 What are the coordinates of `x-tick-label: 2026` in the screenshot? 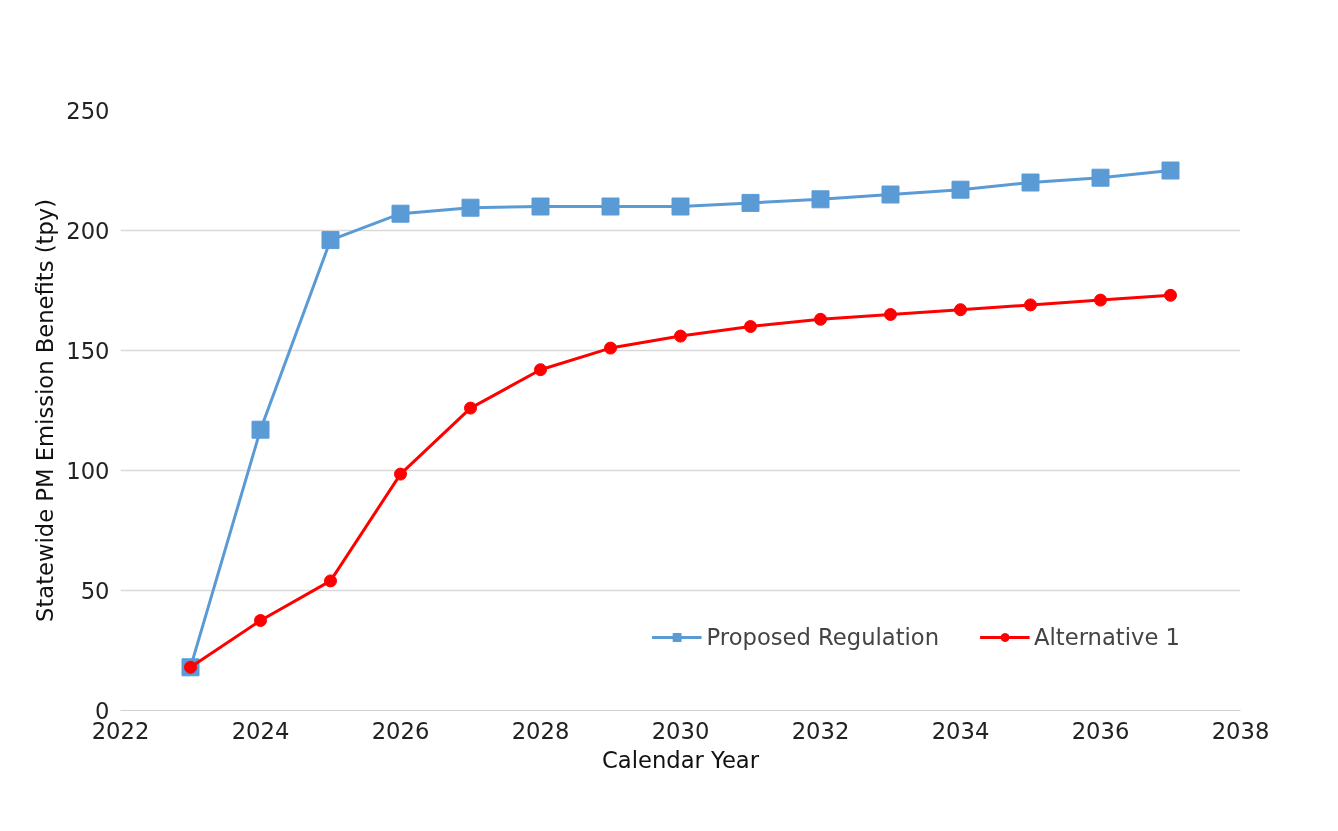 It's located at (400, 730).